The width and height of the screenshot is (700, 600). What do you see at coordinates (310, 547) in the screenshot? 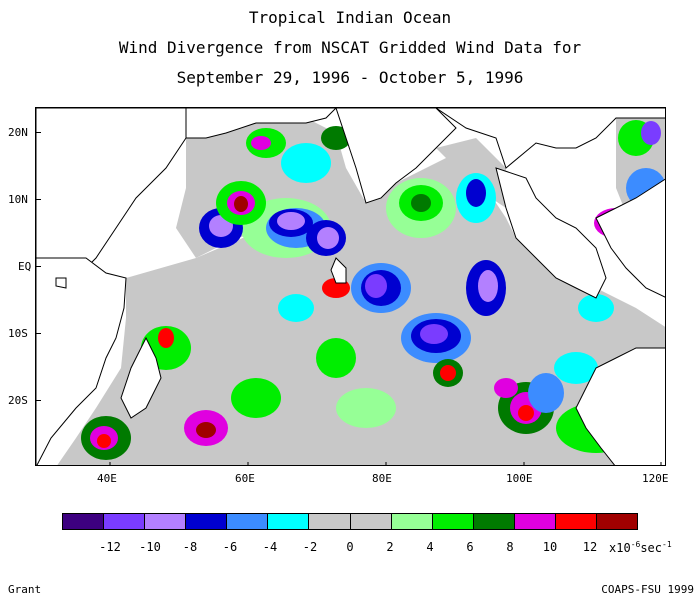
I see `legend-label: -2` at bounding box center [310, 547].